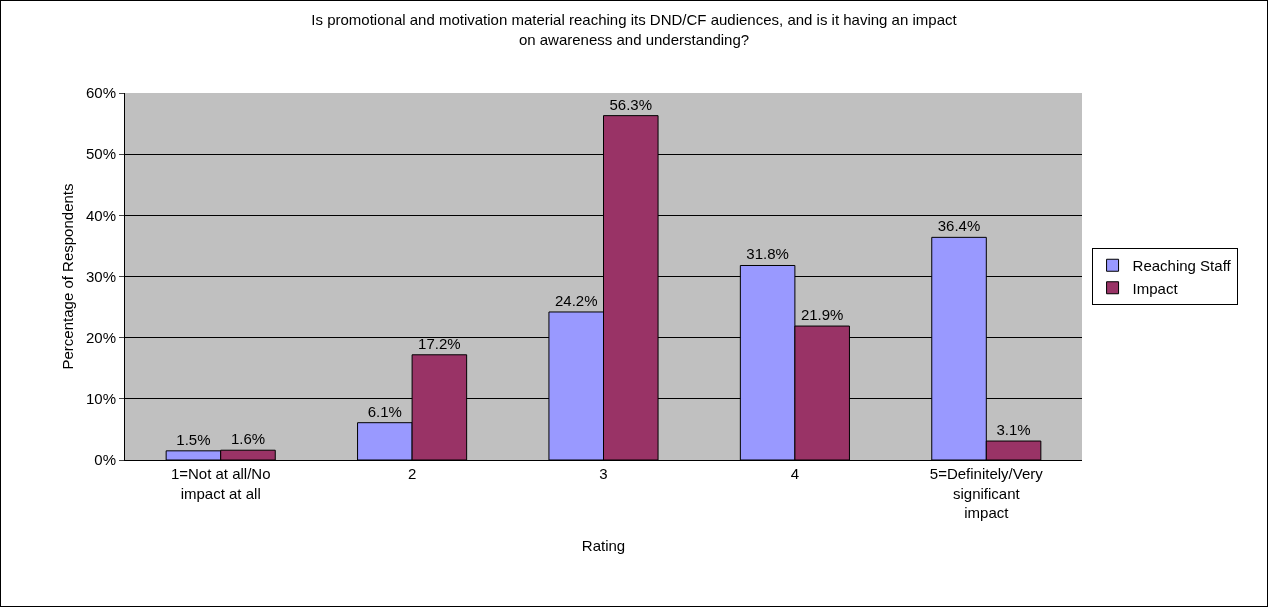 This screenshot has height=607, width=1268. What do you see at coordinates (220, 483) in the screenshot?
I see `x-tick-label: 1=Not at all/No impact at all` at bounding box center [220, 483].